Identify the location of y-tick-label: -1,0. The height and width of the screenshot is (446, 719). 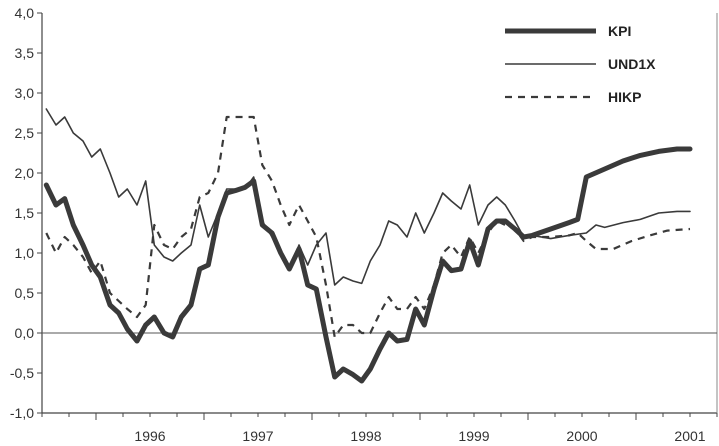
(22, 413).